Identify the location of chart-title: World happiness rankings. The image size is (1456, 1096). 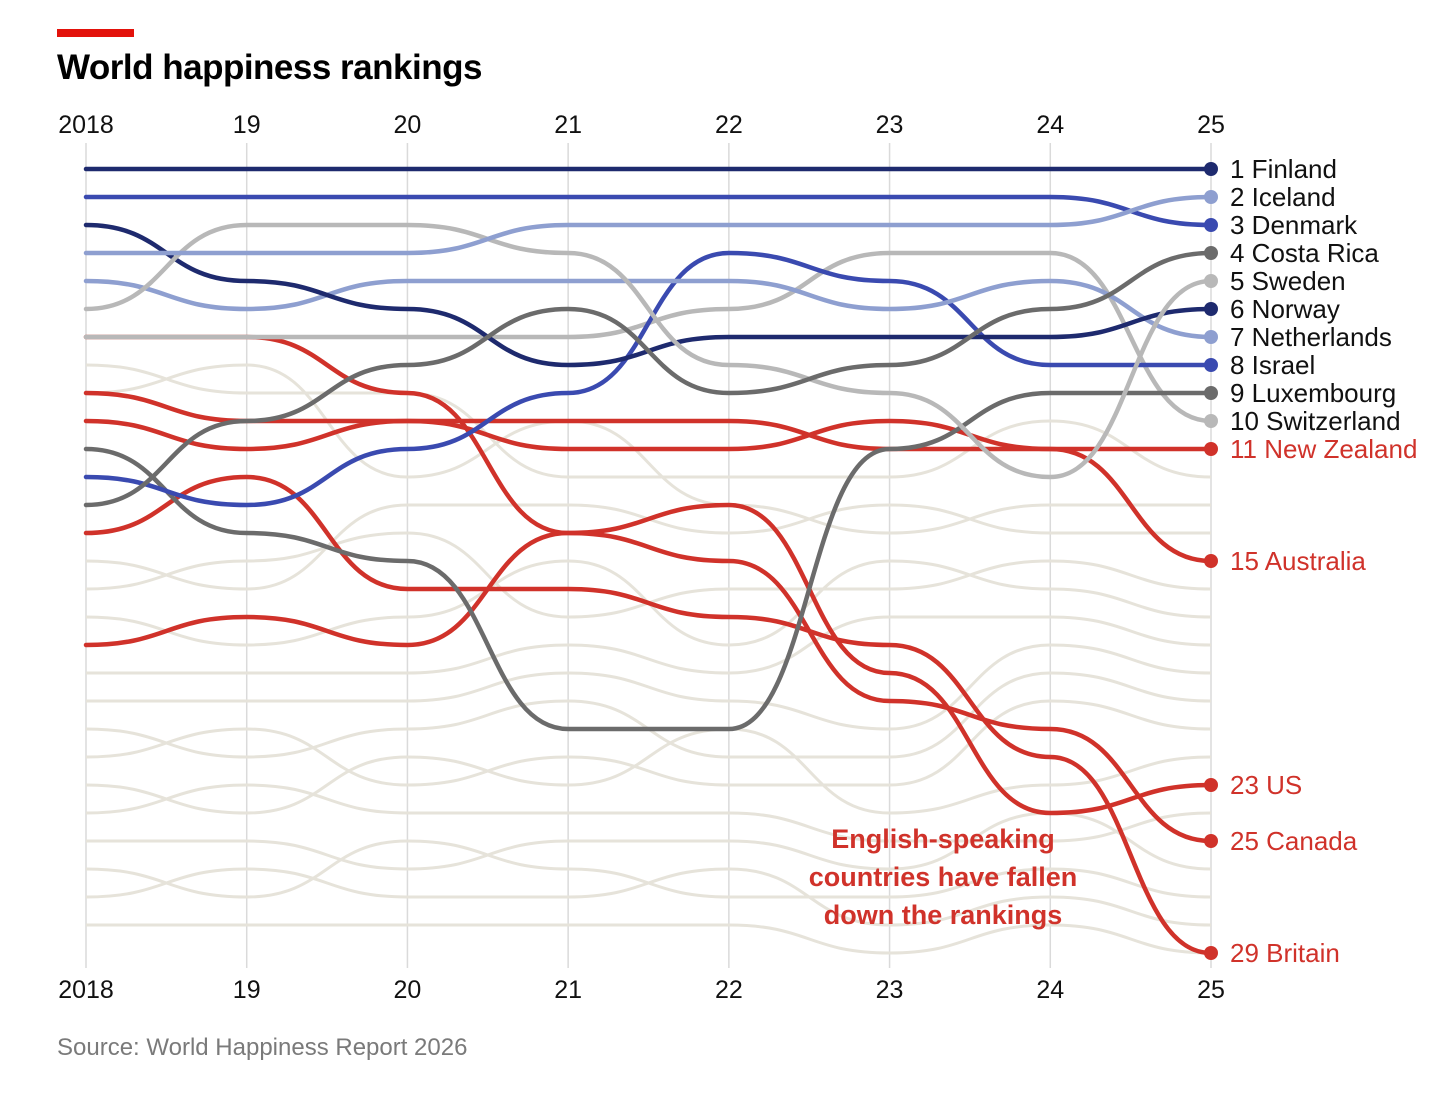
(269, 67).